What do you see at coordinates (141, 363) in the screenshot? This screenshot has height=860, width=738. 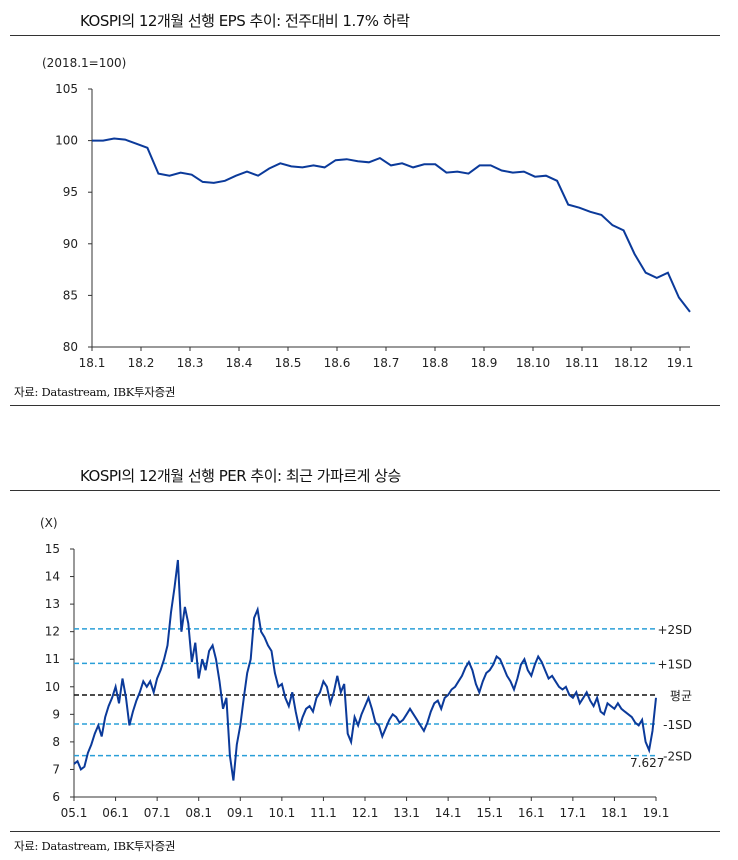 I see `eps-x-tick-label: 18.2` at bounding box center [141, 363].